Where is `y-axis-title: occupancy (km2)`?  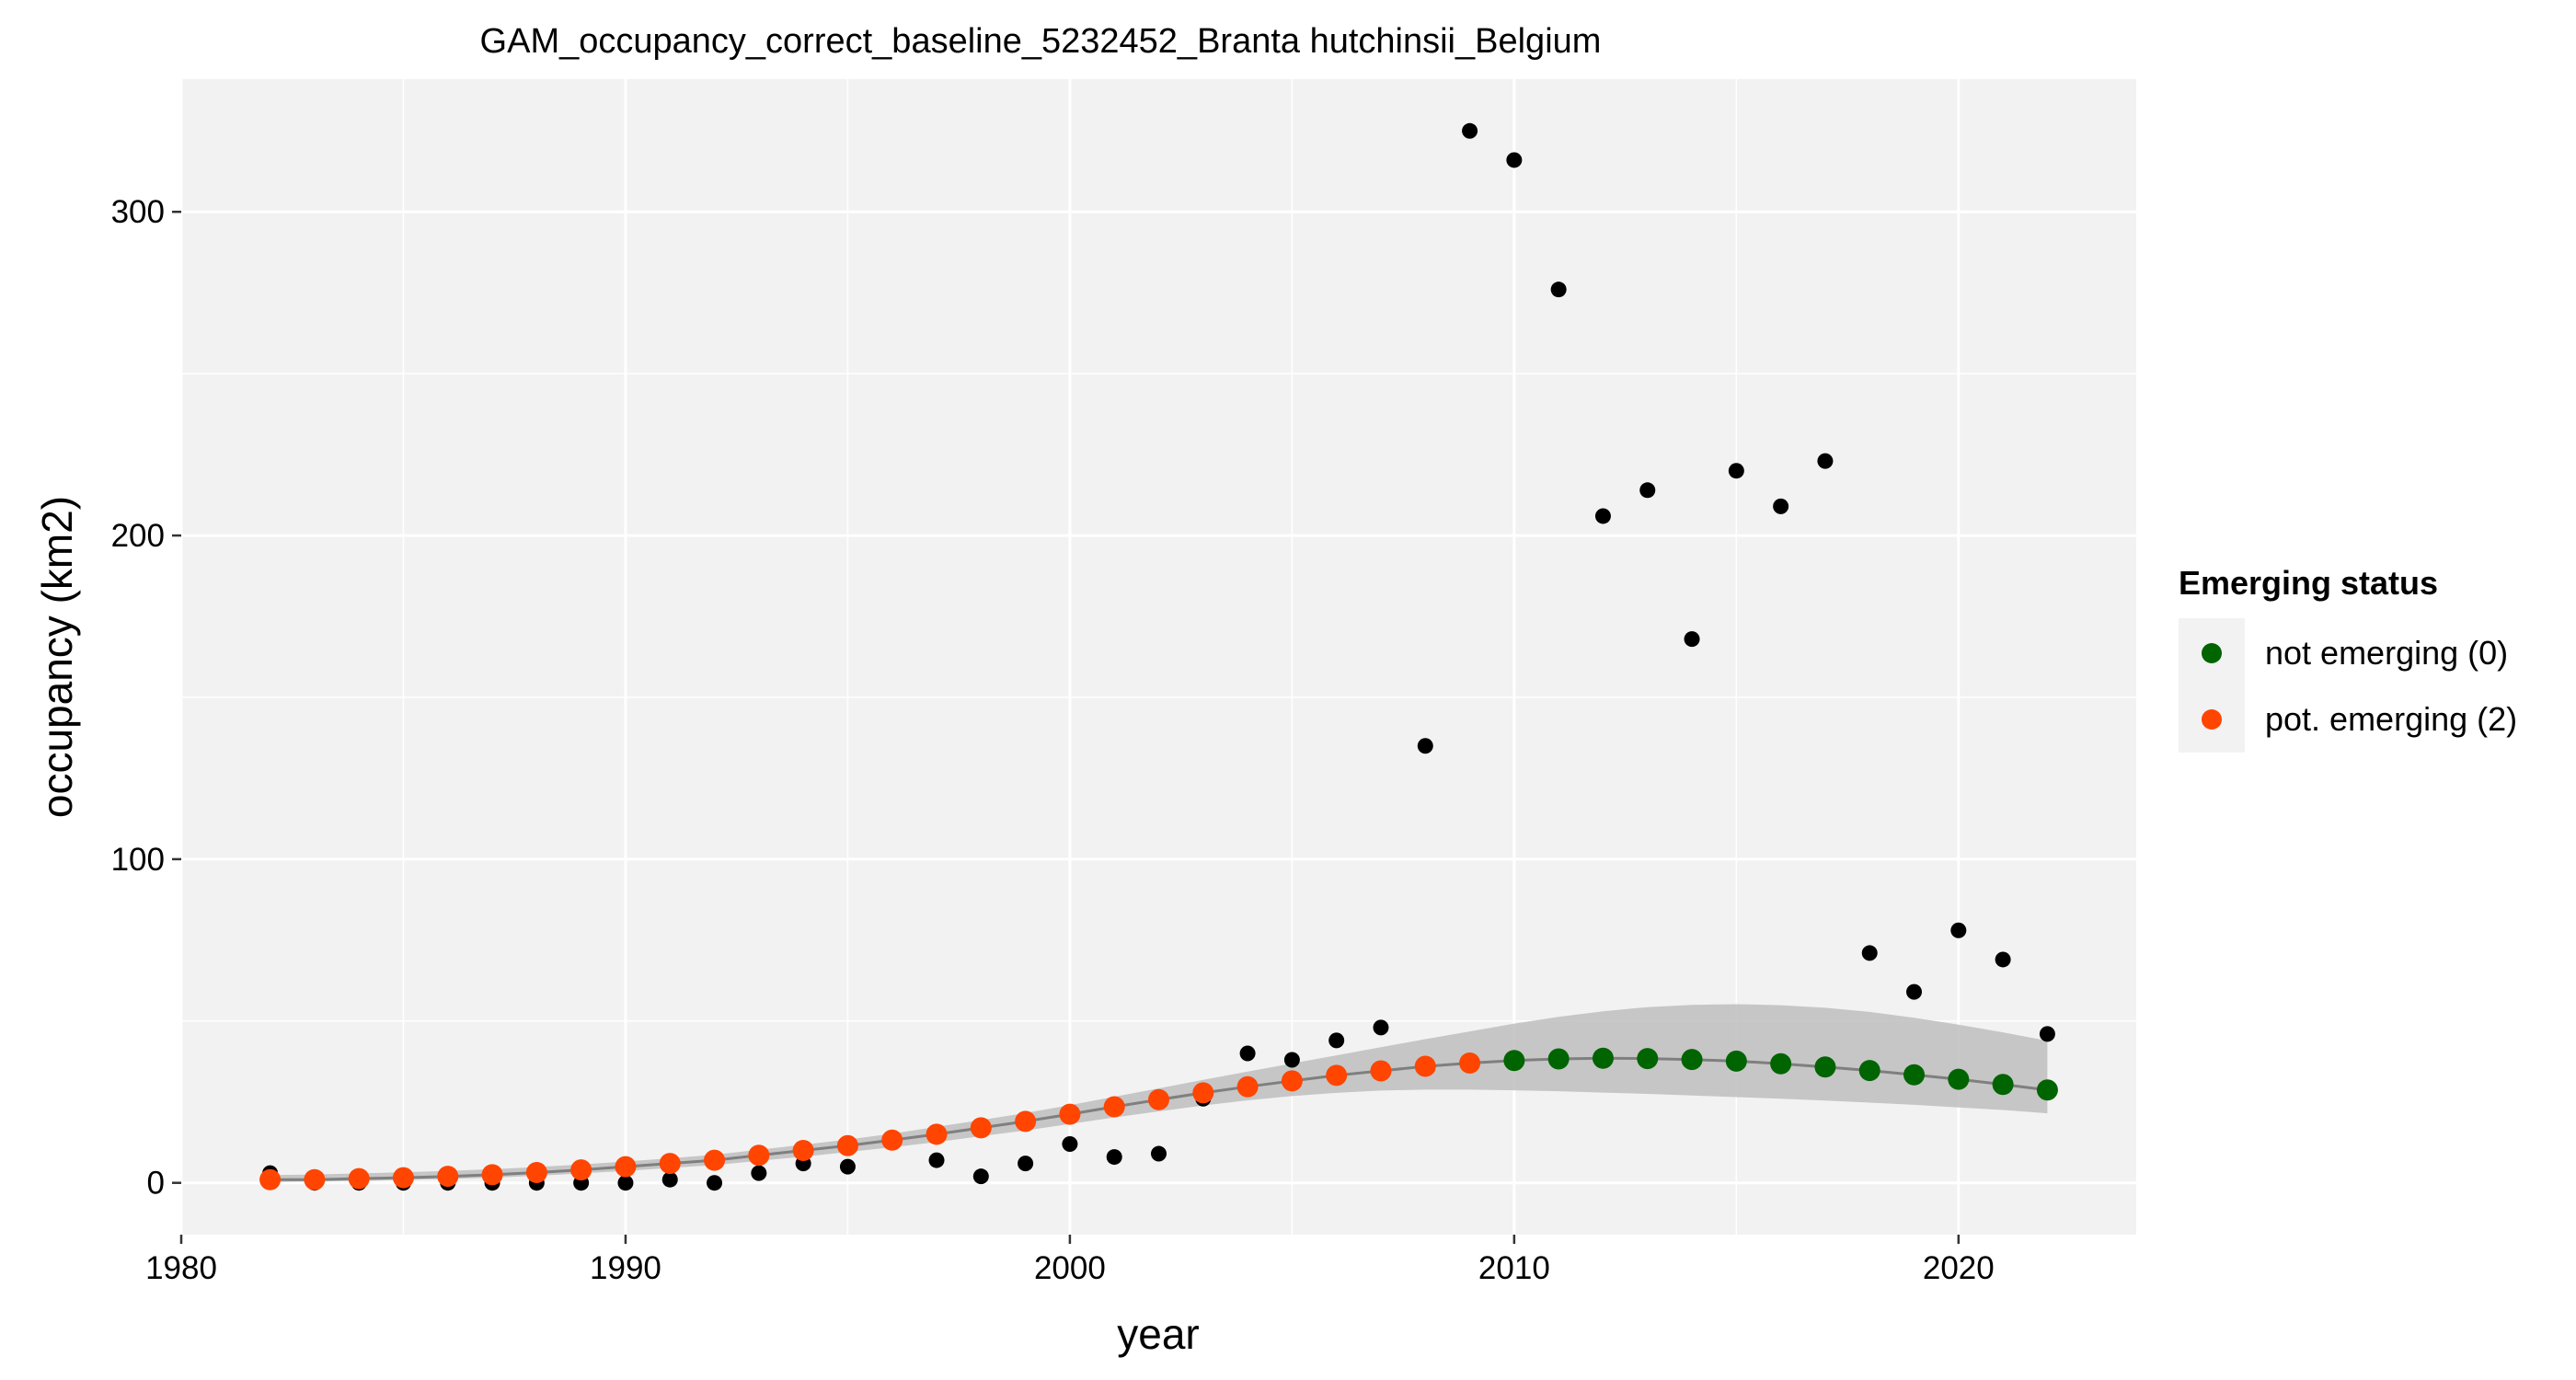 y-axis-title: occupancy (km2) is located at coordinates (57, 657).